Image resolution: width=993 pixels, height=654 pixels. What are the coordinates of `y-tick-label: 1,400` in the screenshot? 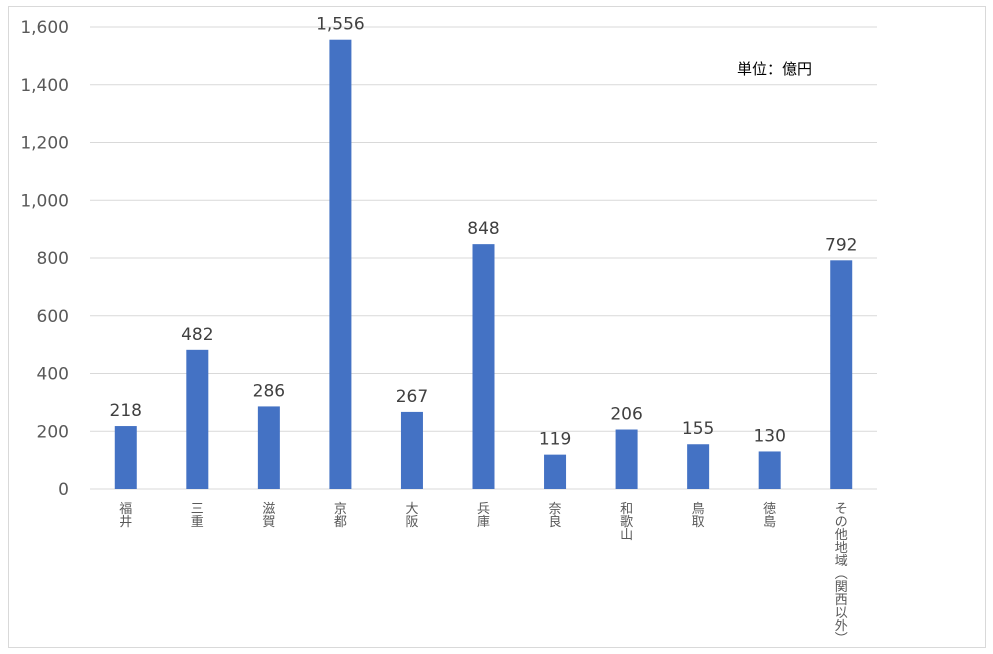 It's located at (44, 86).